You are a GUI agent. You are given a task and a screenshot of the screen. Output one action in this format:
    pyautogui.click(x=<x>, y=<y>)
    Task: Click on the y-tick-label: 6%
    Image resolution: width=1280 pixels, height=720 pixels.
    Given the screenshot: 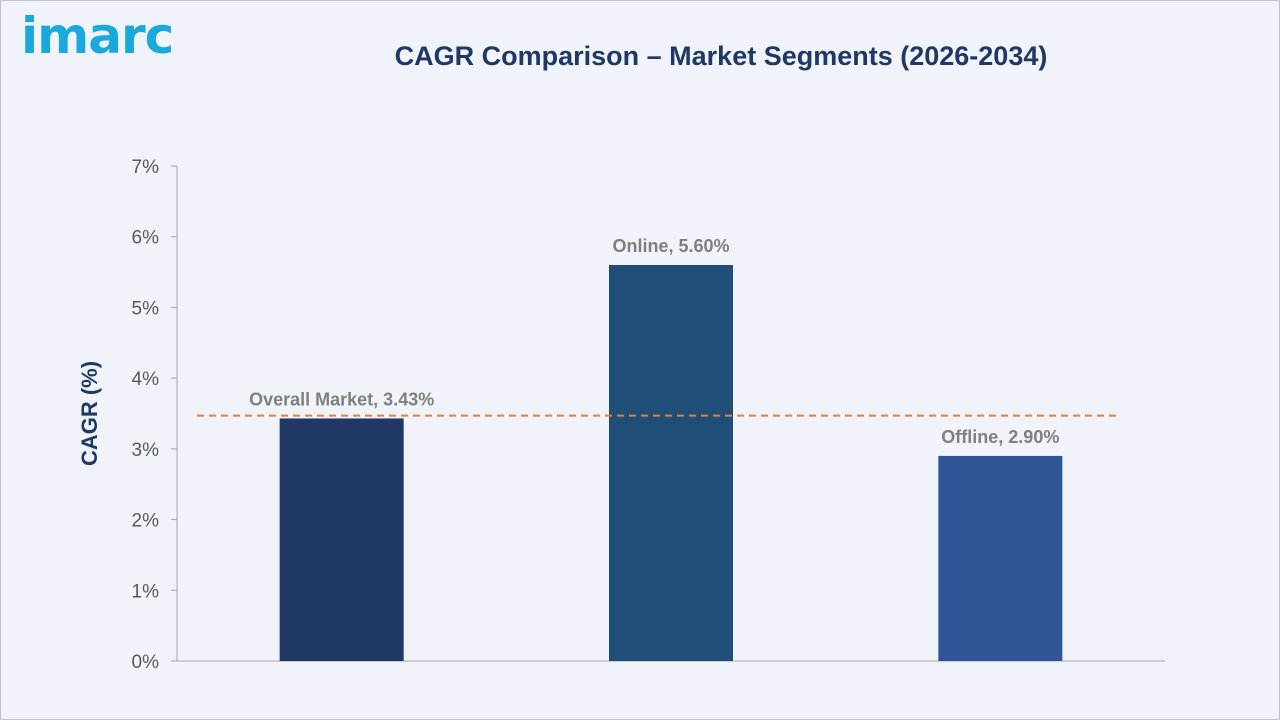 What is the action you would take?
    pyautogui.click(x=146, y=238)
    